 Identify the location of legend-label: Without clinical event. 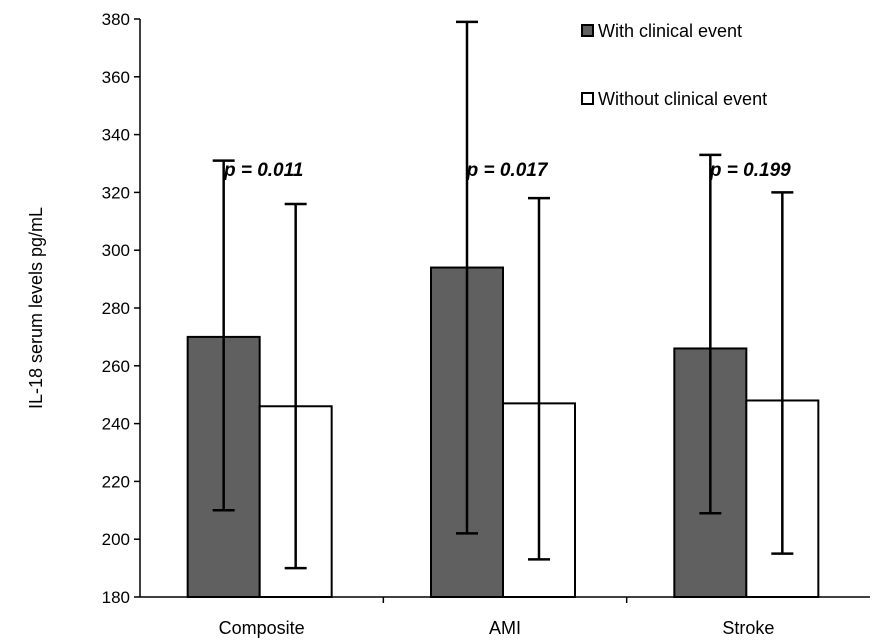
(682, 99).